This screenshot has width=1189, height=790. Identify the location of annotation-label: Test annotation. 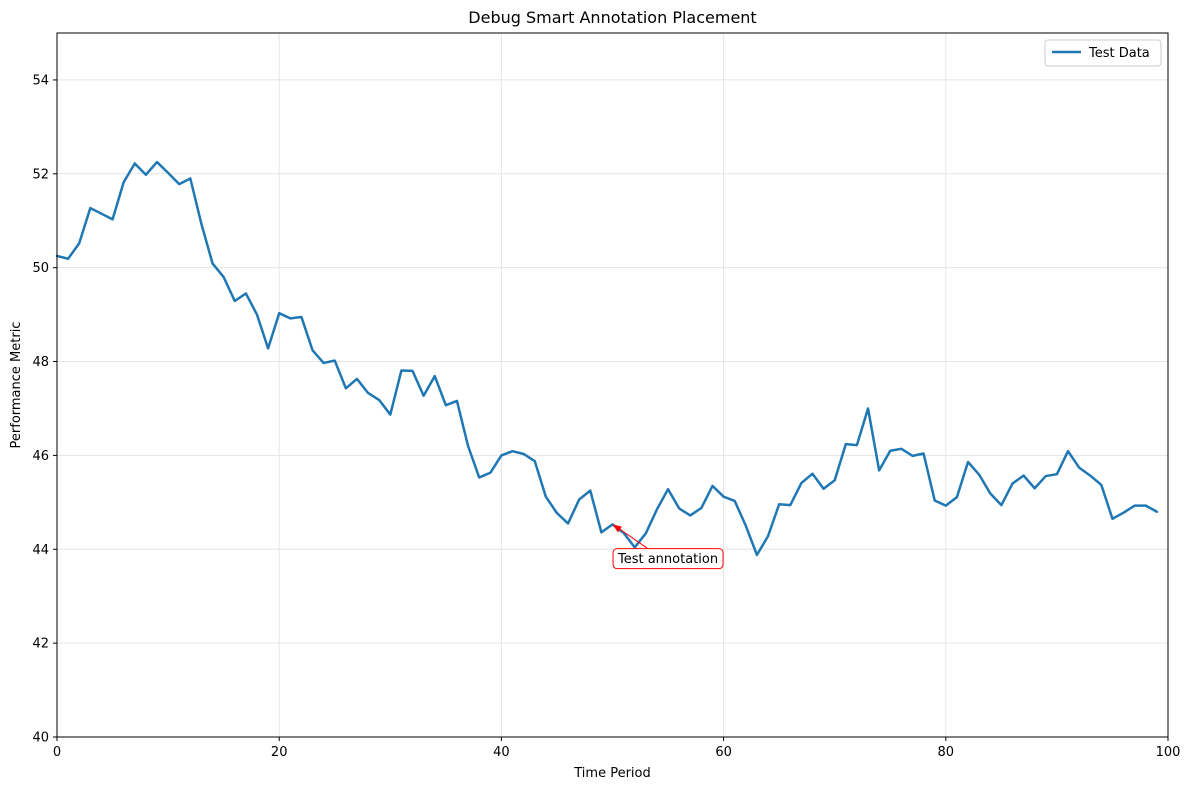
(667, 559).